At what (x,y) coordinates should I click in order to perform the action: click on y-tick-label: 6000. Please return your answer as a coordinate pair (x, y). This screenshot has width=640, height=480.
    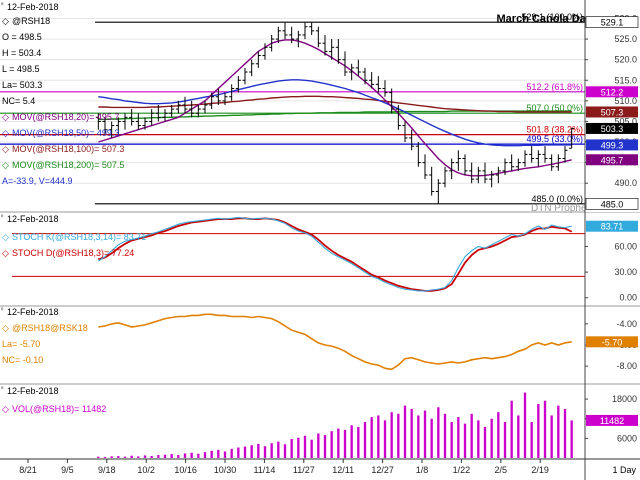
    Looking at the image, I should click on (627, 438).